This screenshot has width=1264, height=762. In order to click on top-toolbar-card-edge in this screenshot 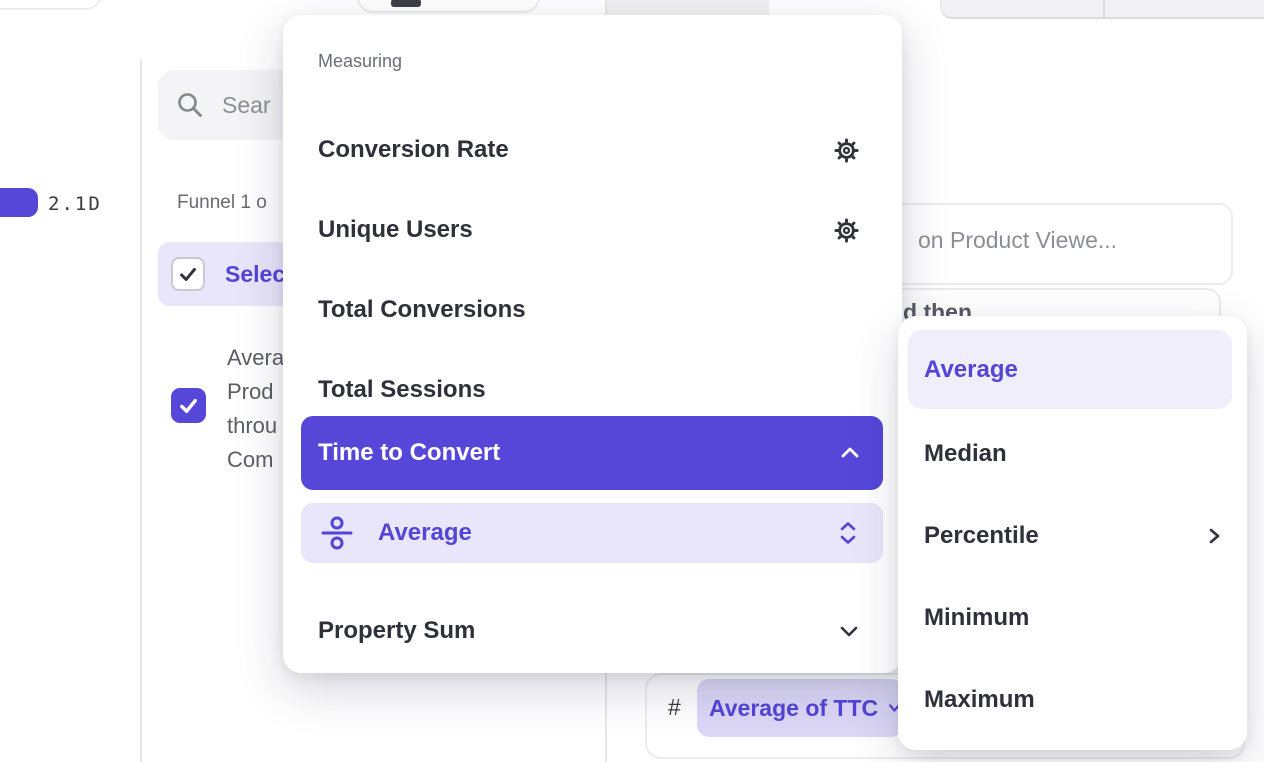, I will do `click(448, 6)`.